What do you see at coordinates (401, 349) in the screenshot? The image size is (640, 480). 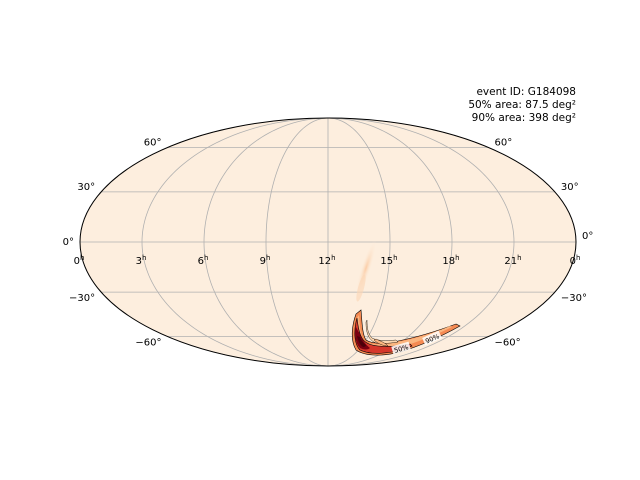 I see `contour-label-50: 50%` at bounding box center [401, 349].